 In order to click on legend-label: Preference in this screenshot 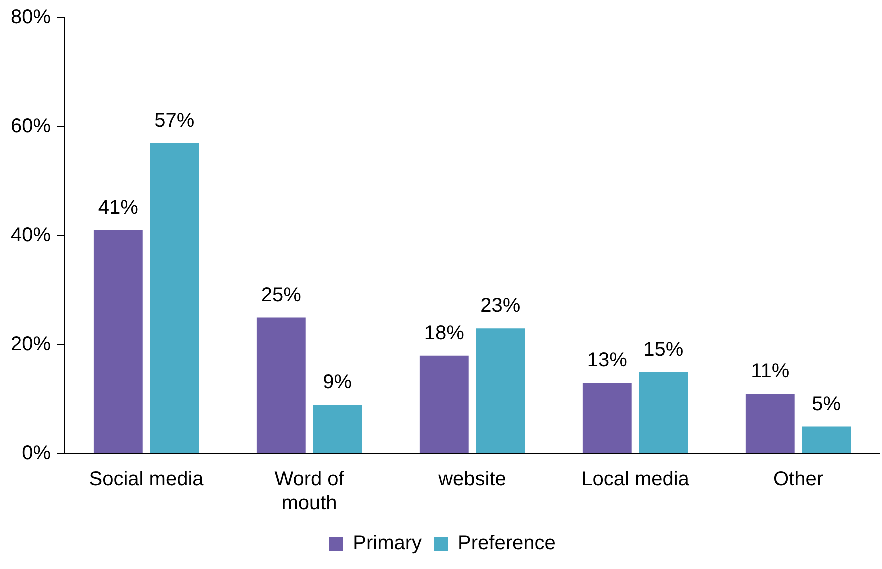, I will do `click(507, 543)`.